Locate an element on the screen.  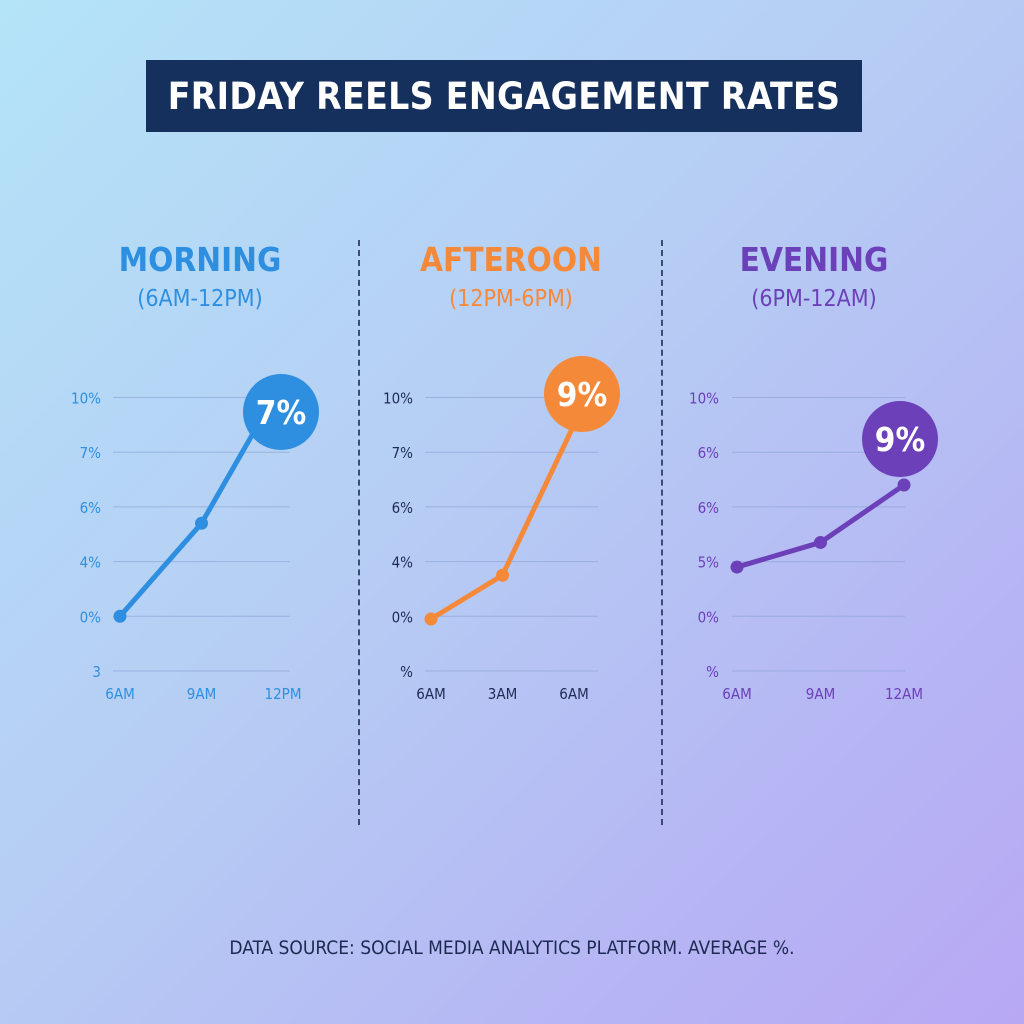
y-tick-label: 5% is located at coordinates (709, 563).